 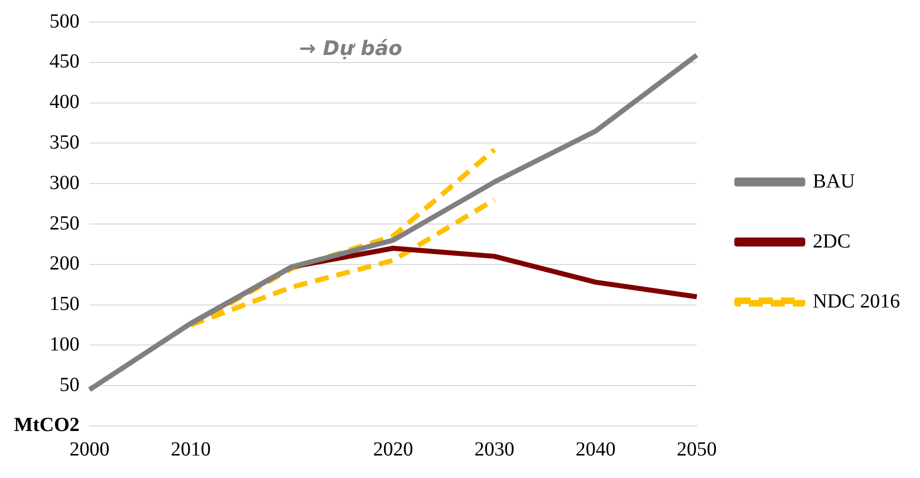 What do you see at coordinates (47, 425) in the screenshot?
I see `y-tick-label: MtCO2` at bounding box center [47, 425].